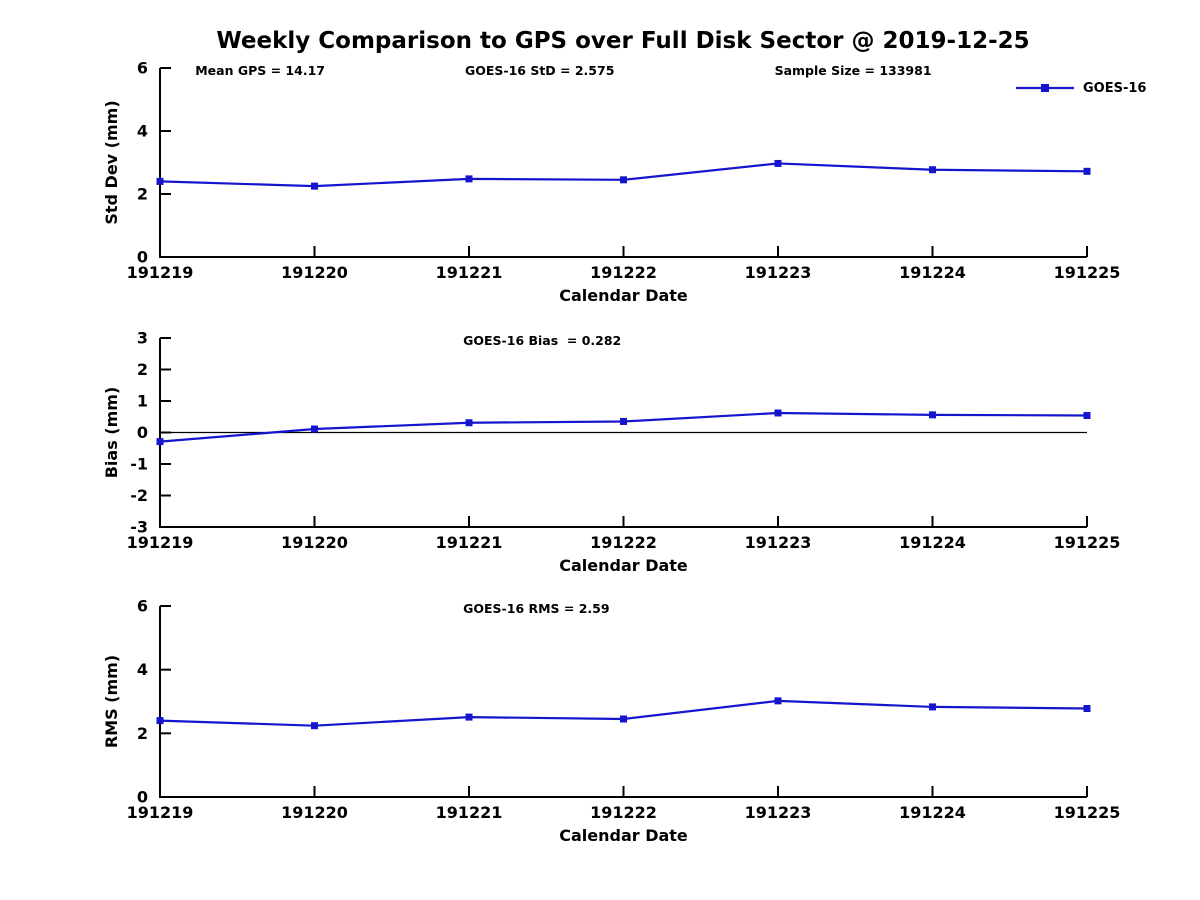 The height and width of the screenshot is (900, 1200). What do you see at coordinates (623, 427) in the screenshot?
I see `series-line` at bounding box center [623, 427].